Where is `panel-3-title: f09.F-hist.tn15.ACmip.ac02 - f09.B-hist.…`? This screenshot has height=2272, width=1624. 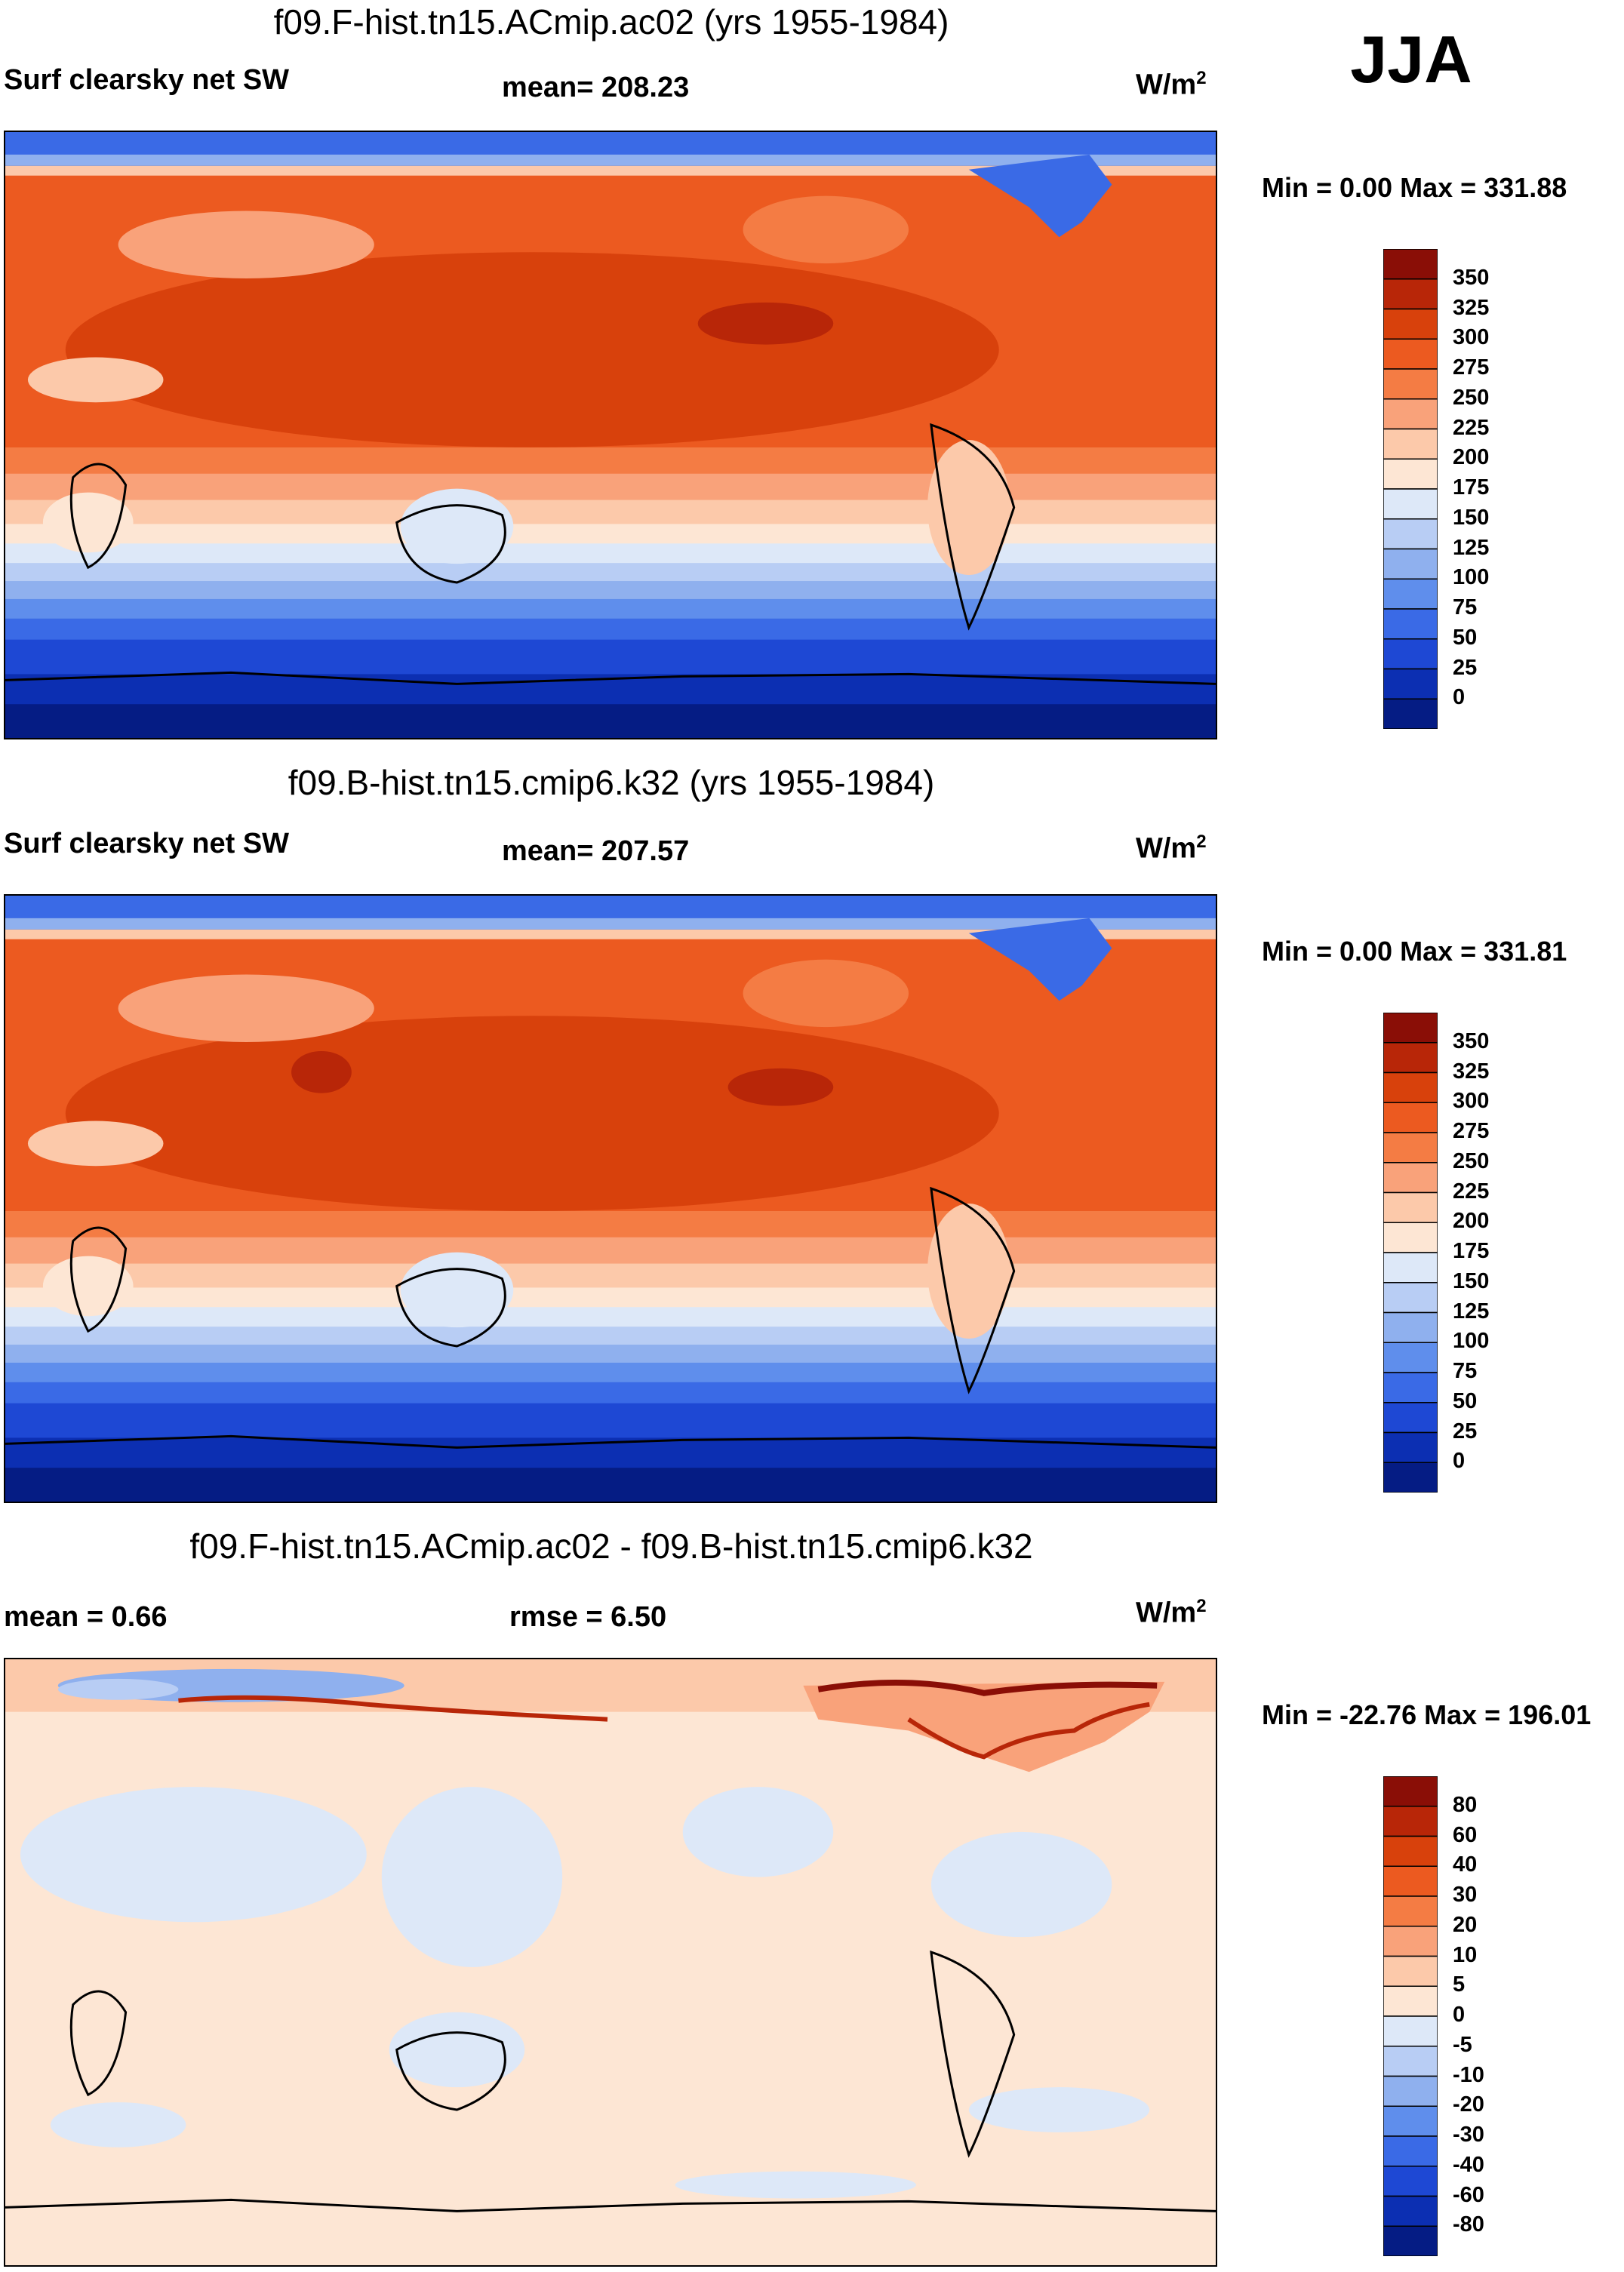 panel-3-title: f09.F-hist.tn15.ACmip.ac02 - f09.B-hist.… is located at coordinates (611, 1546).